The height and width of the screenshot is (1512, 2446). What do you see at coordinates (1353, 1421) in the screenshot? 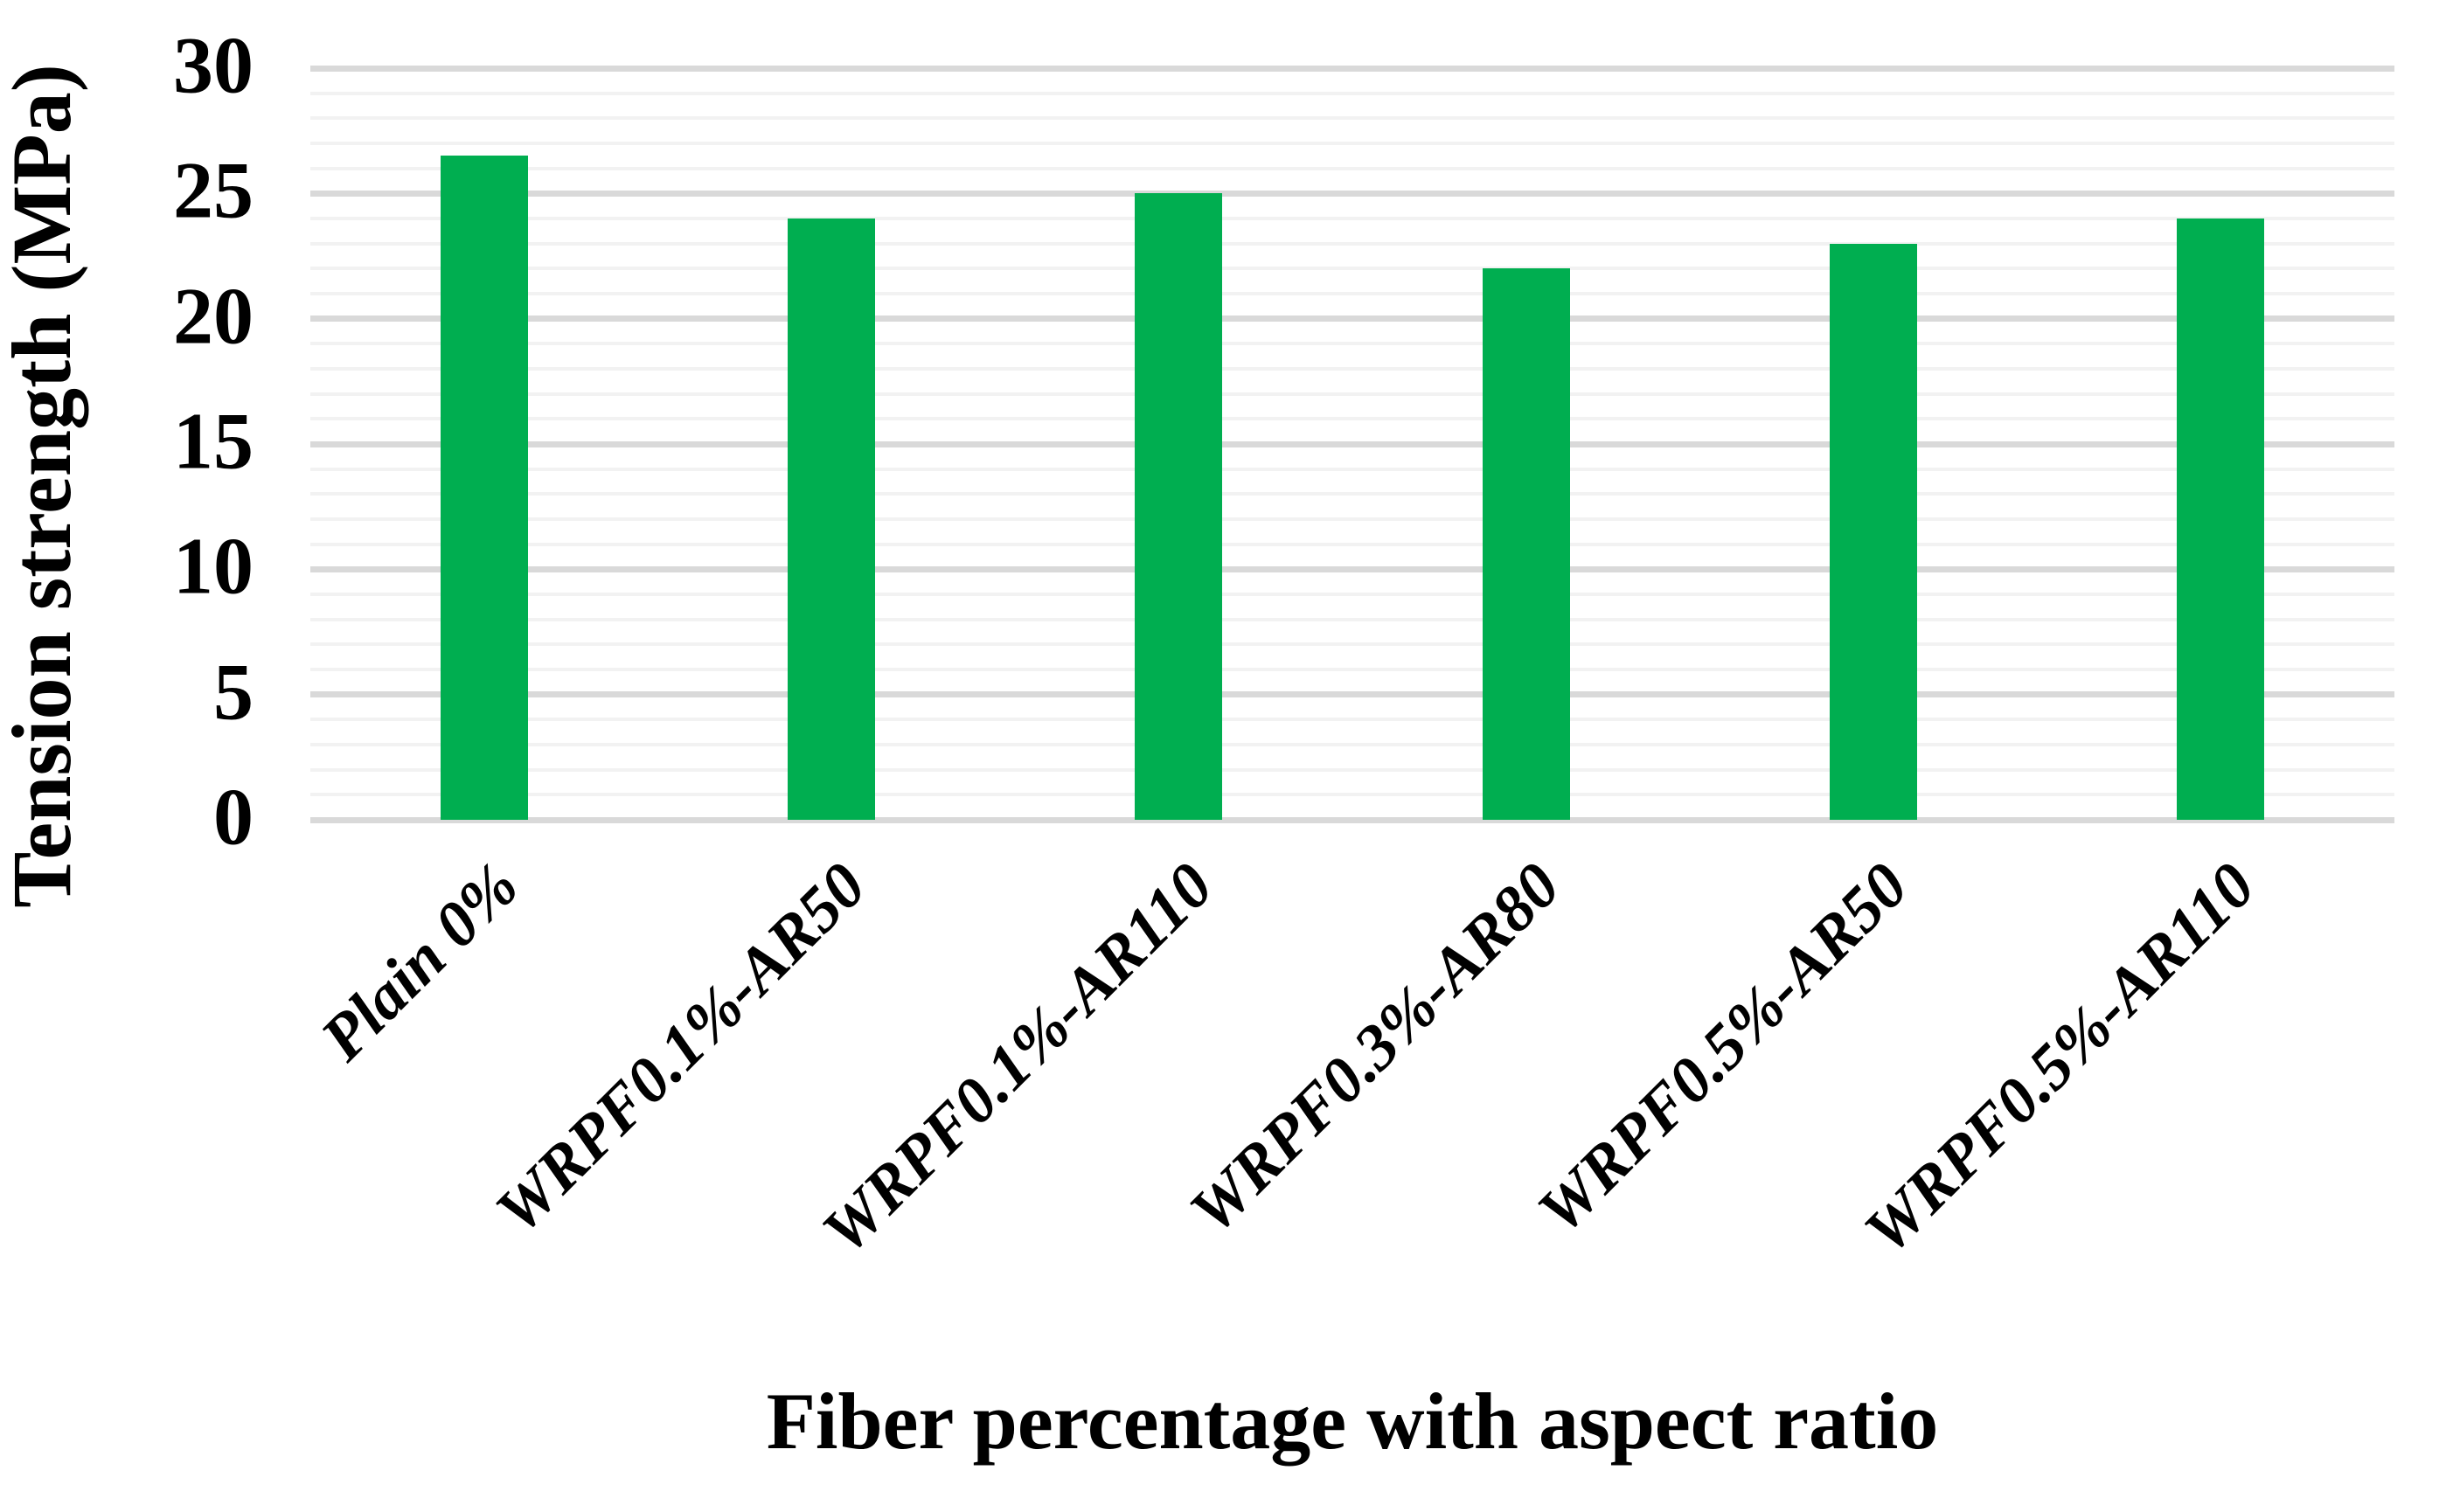
I see `x-axis-title: Fiber percentage with aspect ratio` at bounding box center [1353, 1421].